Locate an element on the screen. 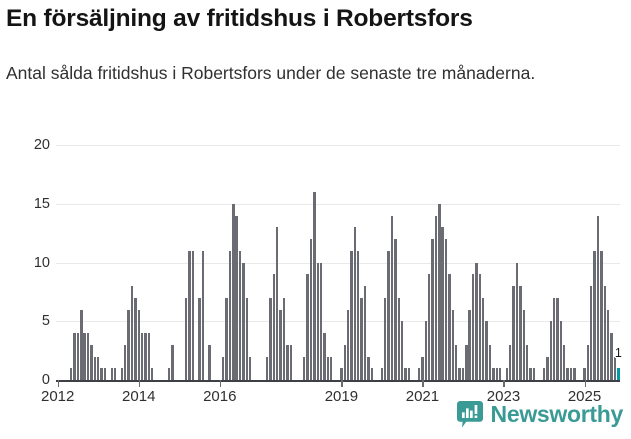 This screenshot has width=631, height=439. x-axis-tick-label: 2025 is located at coordinates (584, 396).